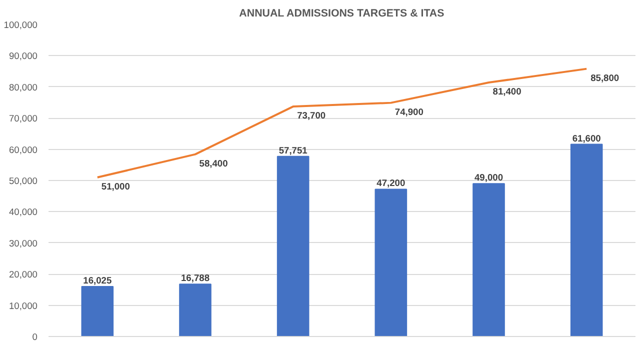 This screenshot has width=640, height=342. I want to click on y-tick-label: 60,000, so click(23, 149).